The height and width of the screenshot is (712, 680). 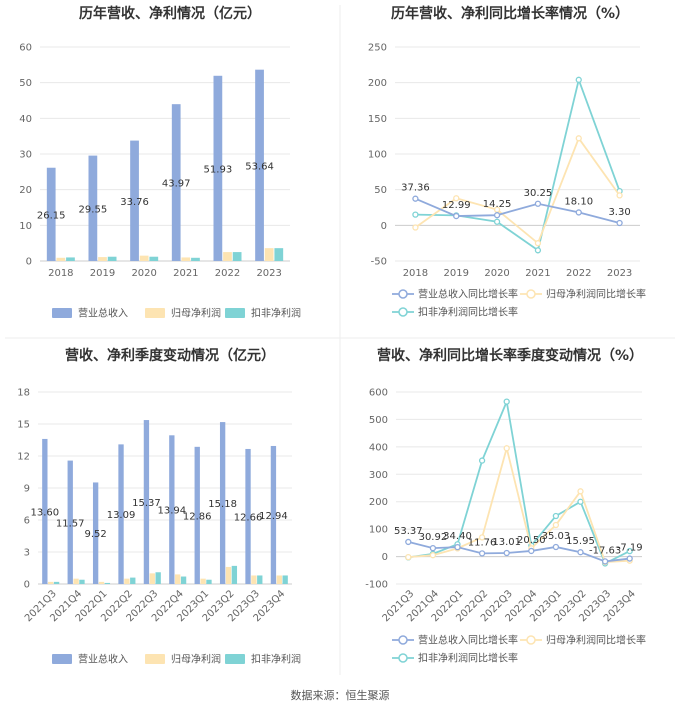 What do you see at coordinates (377, 119) in the screenshot?
I see `y-tick-label: 150` at bounding box center [377, 119].